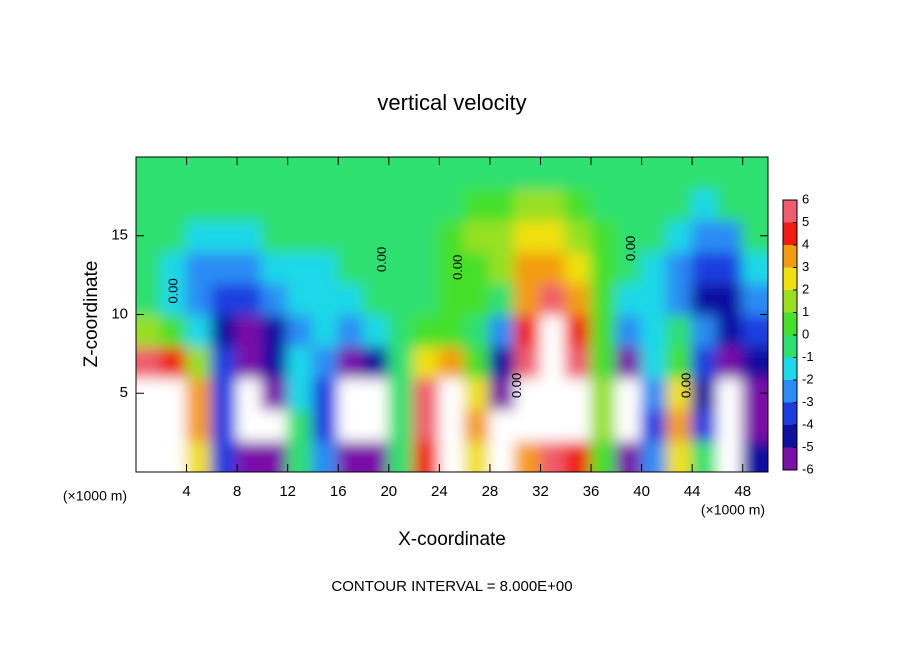 This screenshot has width=904, height=654. I want to click on x-tick-label: 16, so click(338, 491).